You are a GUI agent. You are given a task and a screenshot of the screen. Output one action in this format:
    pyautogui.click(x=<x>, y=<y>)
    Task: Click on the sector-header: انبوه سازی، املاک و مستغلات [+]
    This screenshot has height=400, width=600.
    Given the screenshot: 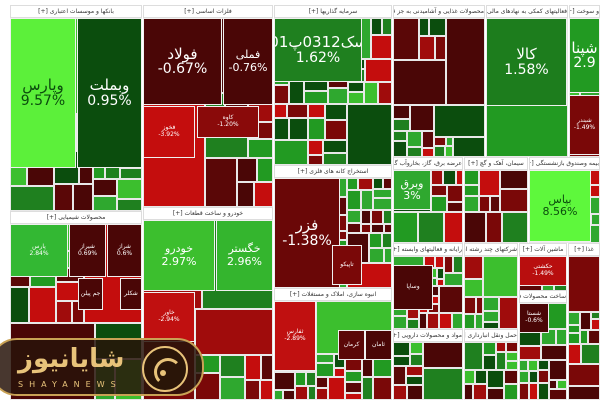 What is the action you would take?
    pyautogui.click(x=333, y=294)
    